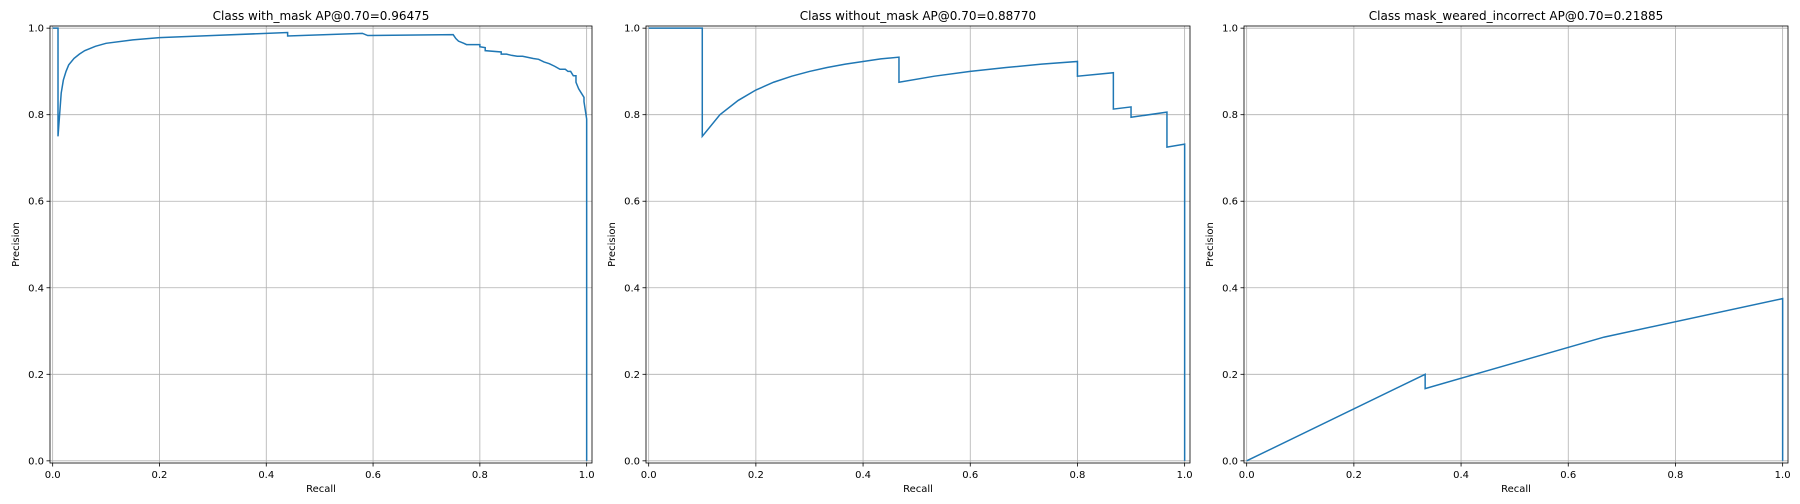  What do you see at coordinates (321, 16) in the screenshot?
I see `chart-title: Class with_mask AP@0.70=0.96475` at bounding box center [321, 16].